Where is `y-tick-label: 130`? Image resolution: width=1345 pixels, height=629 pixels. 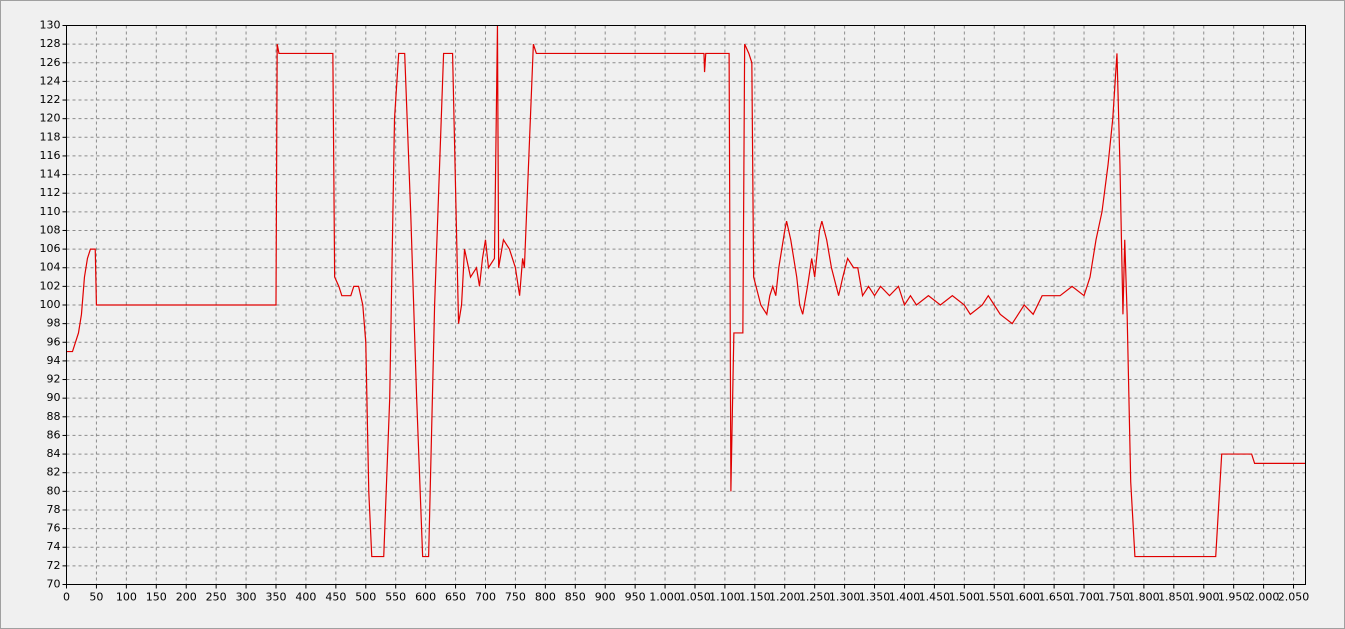
y-tick-label: 130 is located at coordinates (50, 25).